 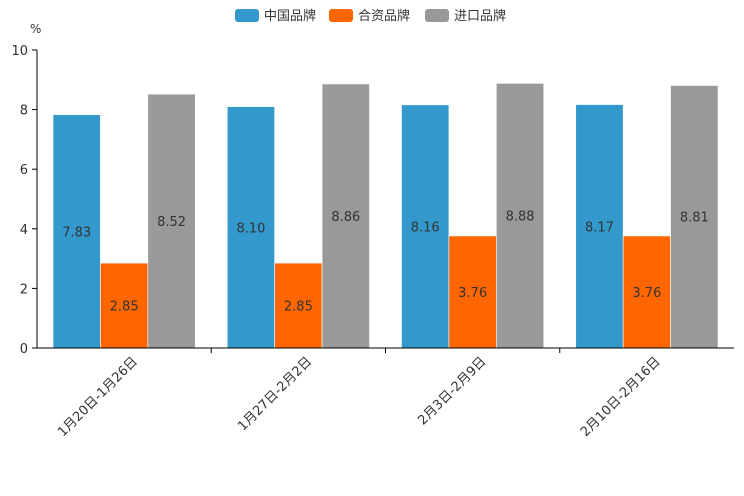 I want to click on y-tick-label: 10, so click(x=19, y=51).